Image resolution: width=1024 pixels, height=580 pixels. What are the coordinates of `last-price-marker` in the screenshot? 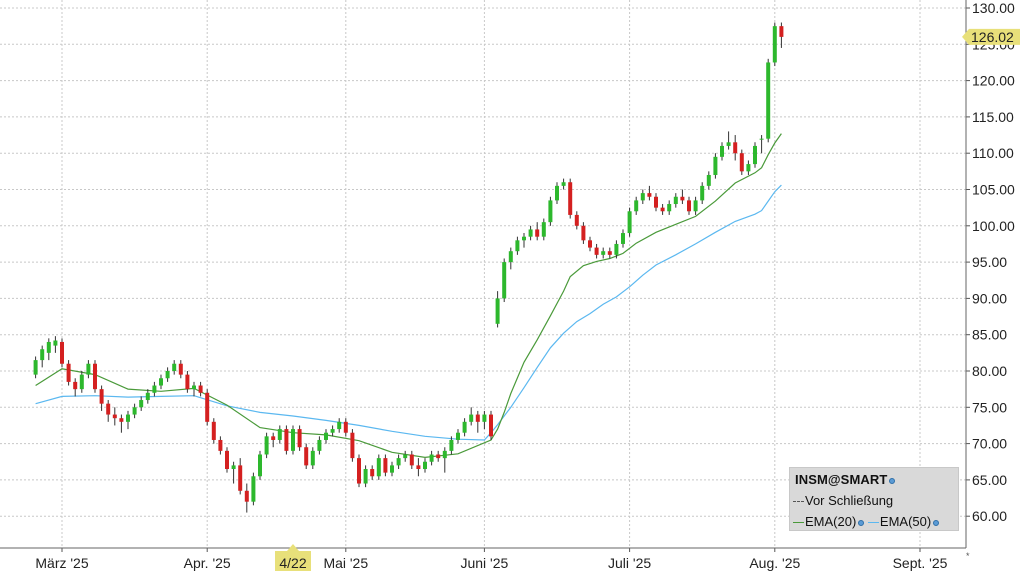 It's located at (991, 36).